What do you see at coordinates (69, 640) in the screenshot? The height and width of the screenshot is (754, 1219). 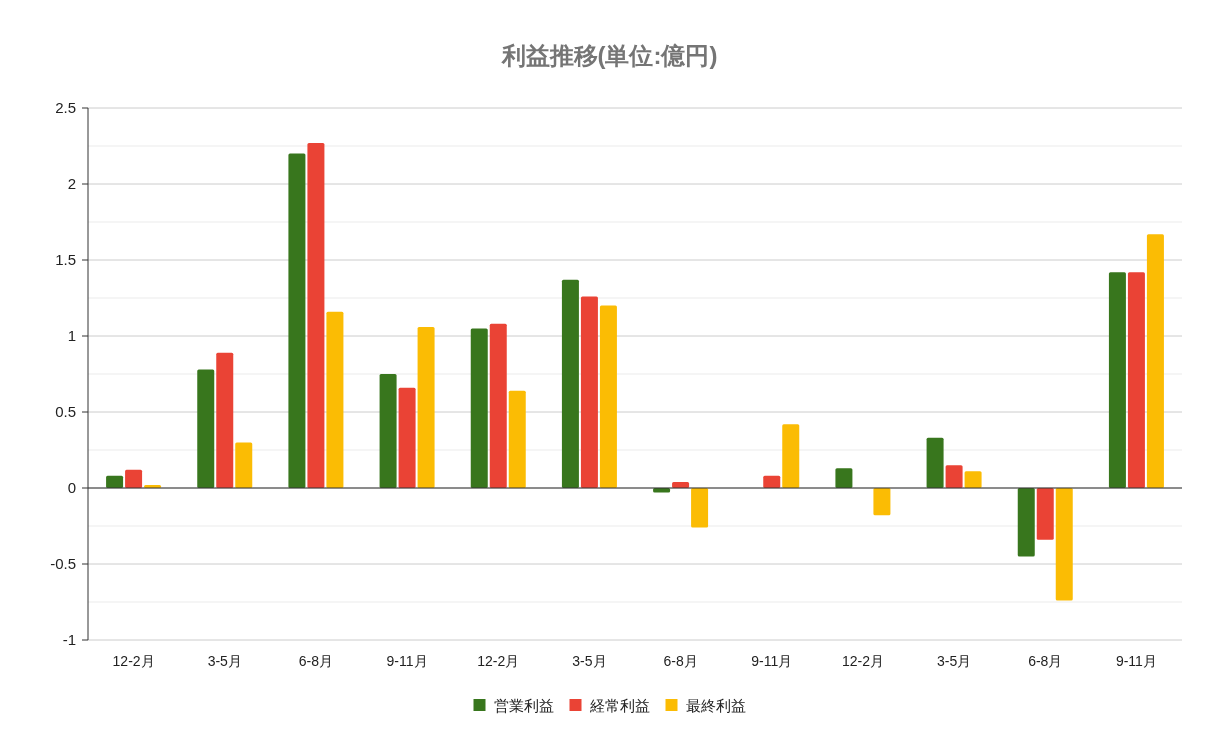 I see `y-tick-label: -1` at bounding box center [69, 640].